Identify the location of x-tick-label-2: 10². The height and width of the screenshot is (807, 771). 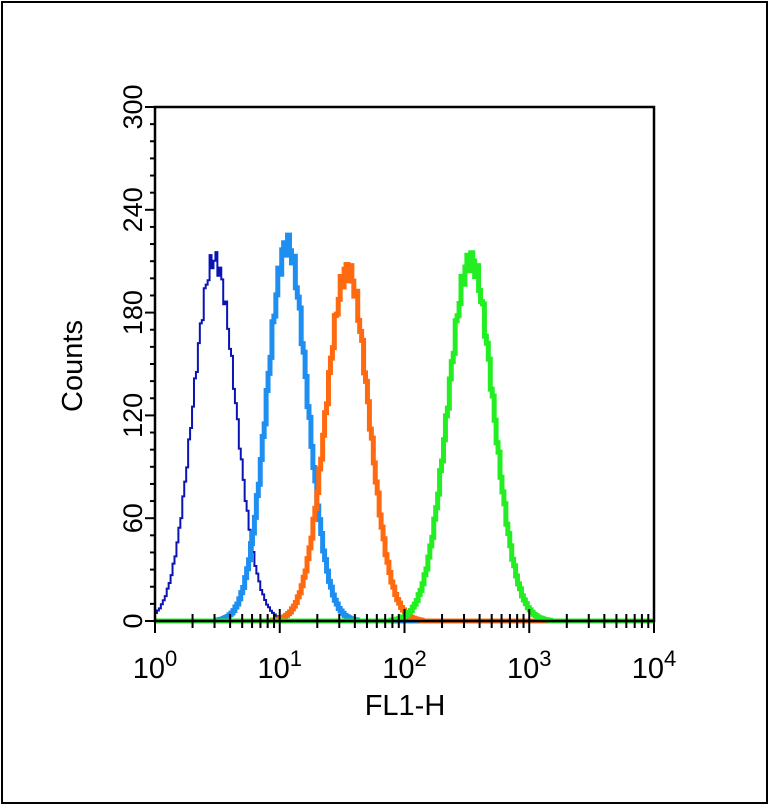
(404, 665).